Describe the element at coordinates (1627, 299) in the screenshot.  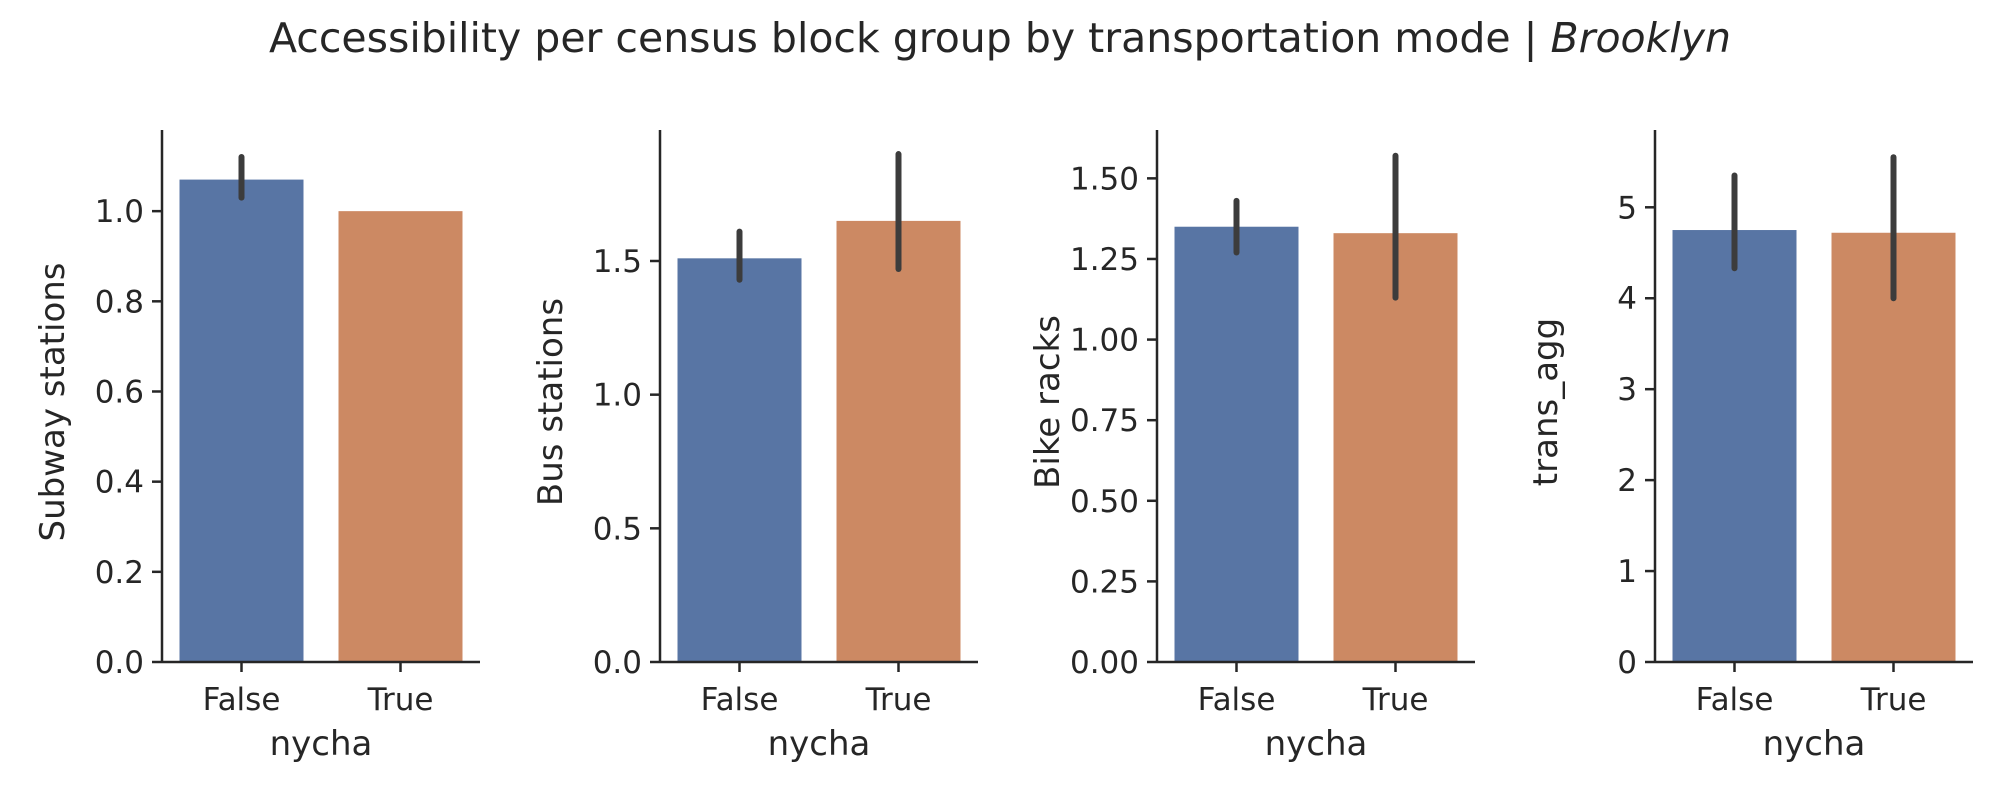
I see `panel-4-y-tick-label: 4` at that location.